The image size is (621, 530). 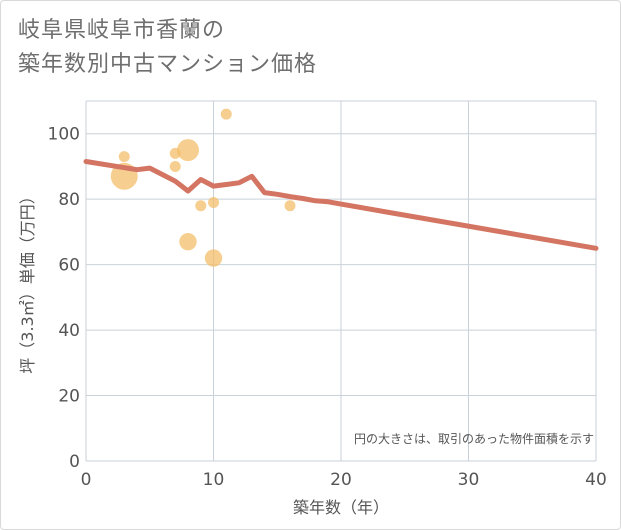 What do you see at coordinates (341, 480) in the screenshot?
I see `x-tick-label: 20` at bounding box center [341, 480].